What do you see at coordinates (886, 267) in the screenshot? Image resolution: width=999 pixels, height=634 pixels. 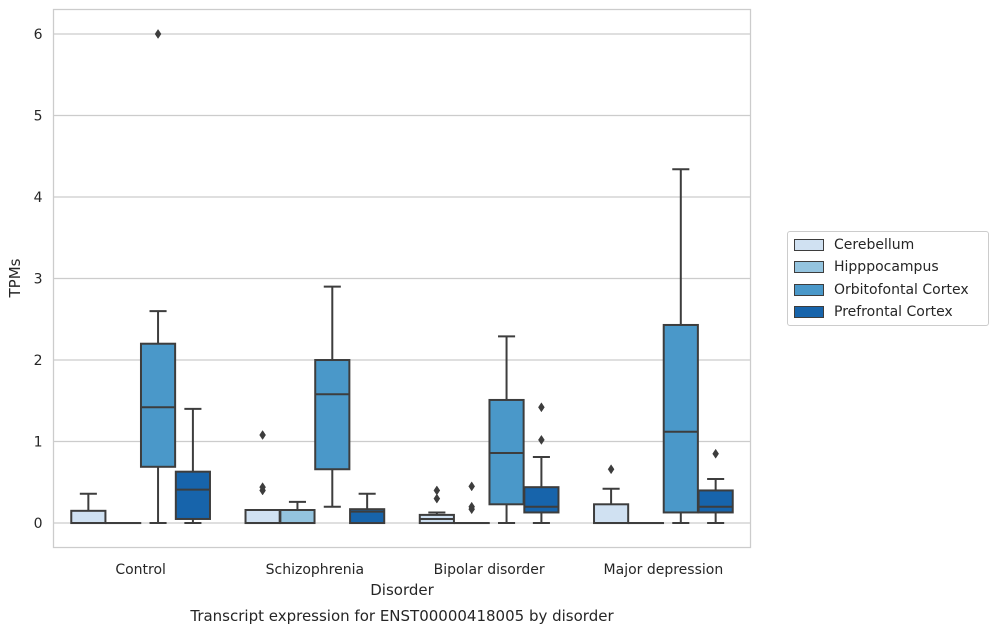 I see `legend-label: Hipppocampus` at bounding box center [886, 267].